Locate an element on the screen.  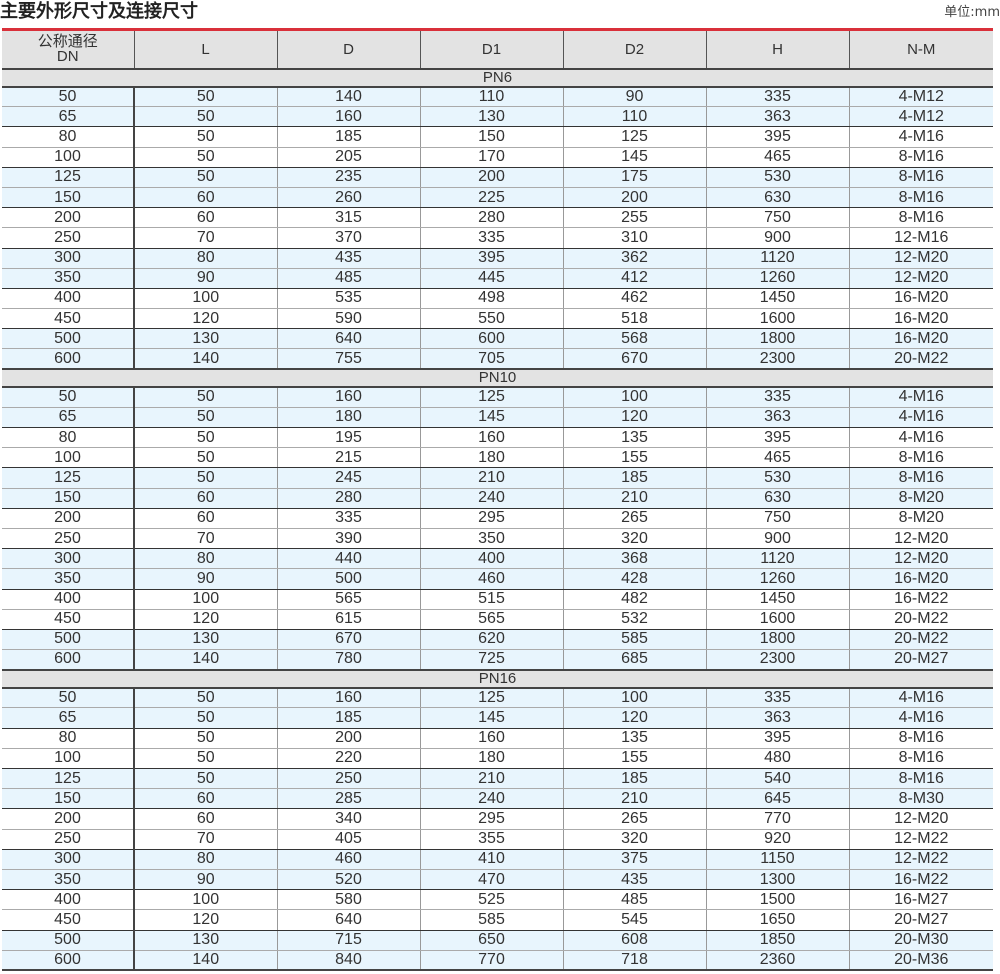
cell-h: 530 is located at coordinates (777, 478).